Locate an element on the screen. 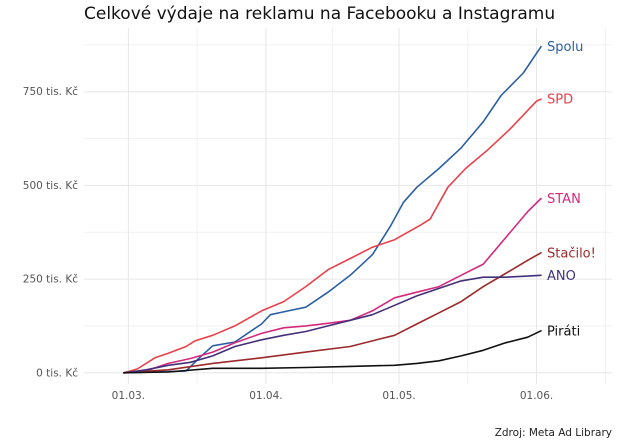  x-tick-label: 01.03. is located at coordinates (128, 396).